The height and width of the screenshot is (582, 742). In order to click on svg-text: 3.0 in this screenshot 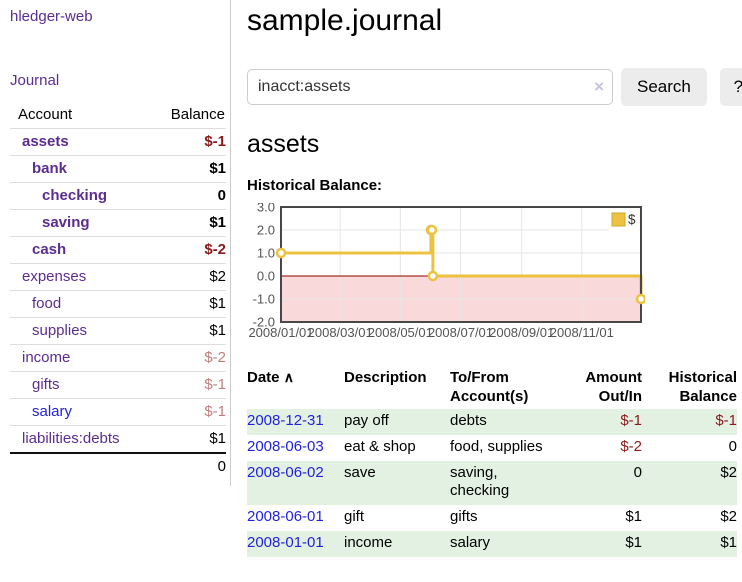, I will do `click(266, 209)`.